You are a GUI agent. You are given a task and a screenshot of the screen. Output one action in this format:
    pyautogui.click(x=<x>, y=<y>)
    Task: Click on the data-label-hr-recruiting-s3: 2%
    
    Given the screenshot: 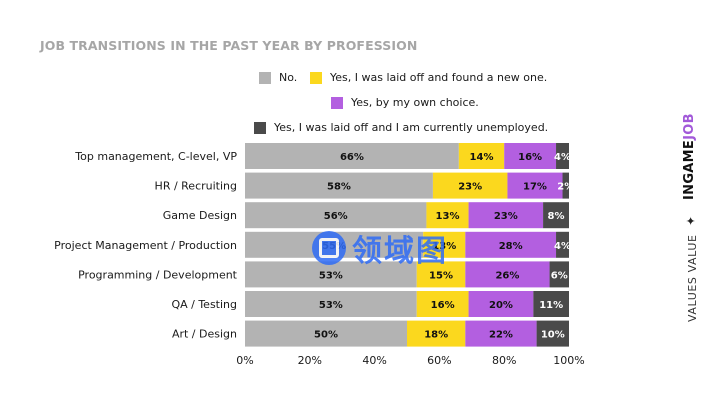 What is the action you would take?
    pyautogui.click(x=565, y=187)
    